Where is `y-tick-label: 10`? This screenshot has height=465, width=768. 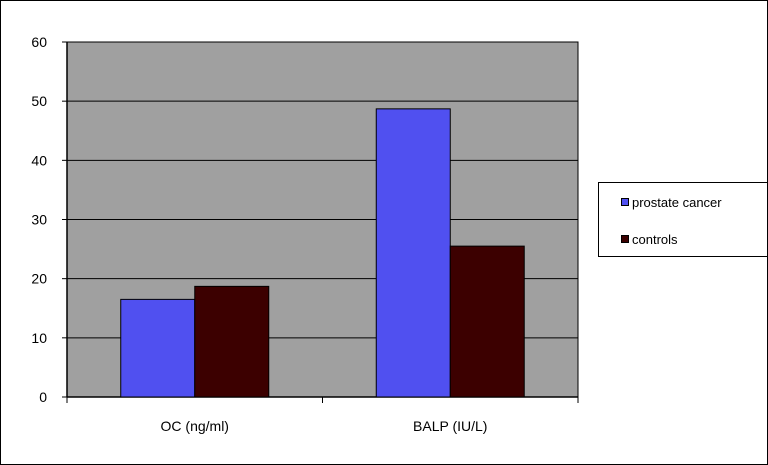
y-tick-label: 10 is located at coordinates (39, 338).